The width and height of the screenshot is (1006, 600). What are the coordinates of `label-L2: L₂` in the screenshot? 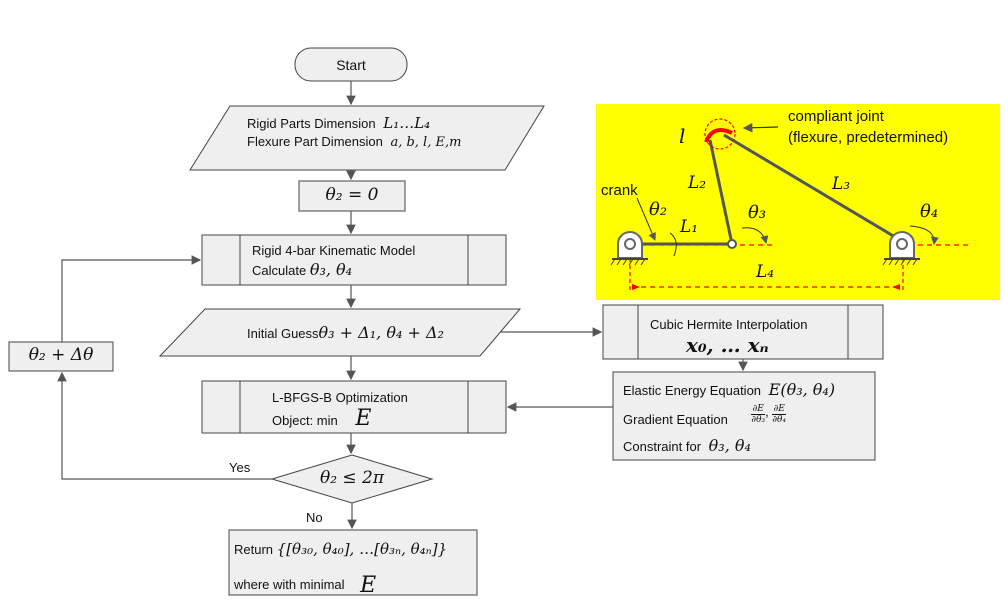 It's located at (697, 183).